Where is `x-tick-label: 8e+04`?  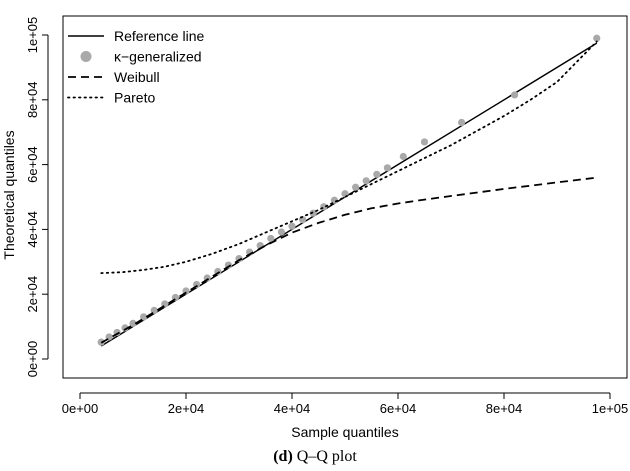 x-tick-label: 8e+04 is located at coordinates (504, 408).